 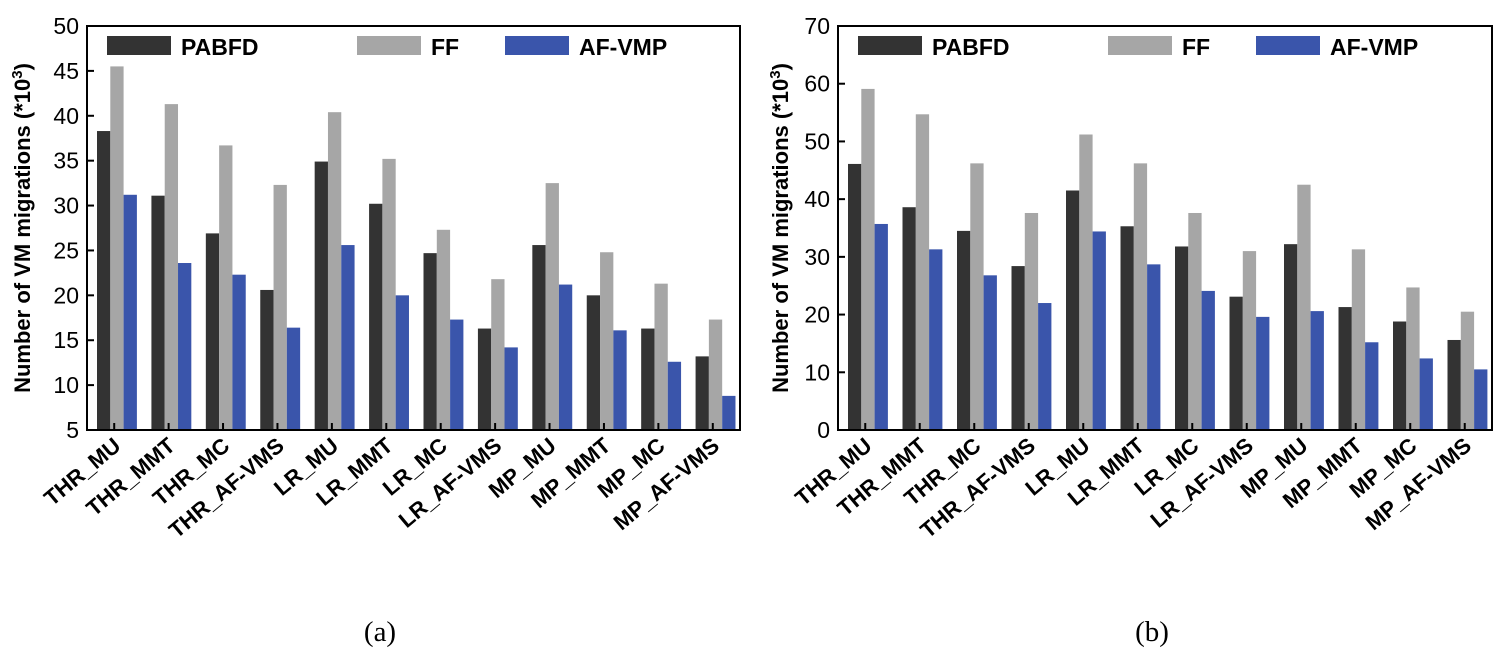 I want to click on bar-pabfd-thr_mmt, so click(x=909, y=318).